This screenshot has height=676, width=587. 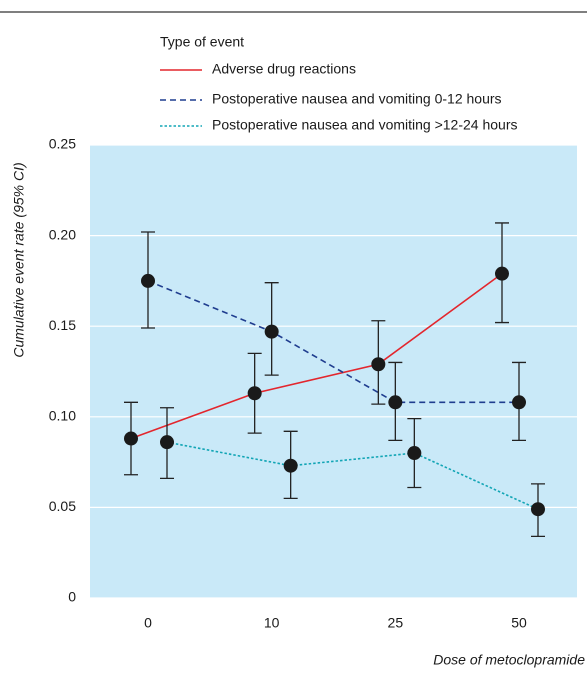 What do you see at coordinates (509, 660) in the screenshot?
I see `x-axis-title: Dose of metoclopramide` at bounding box center [509, 660].